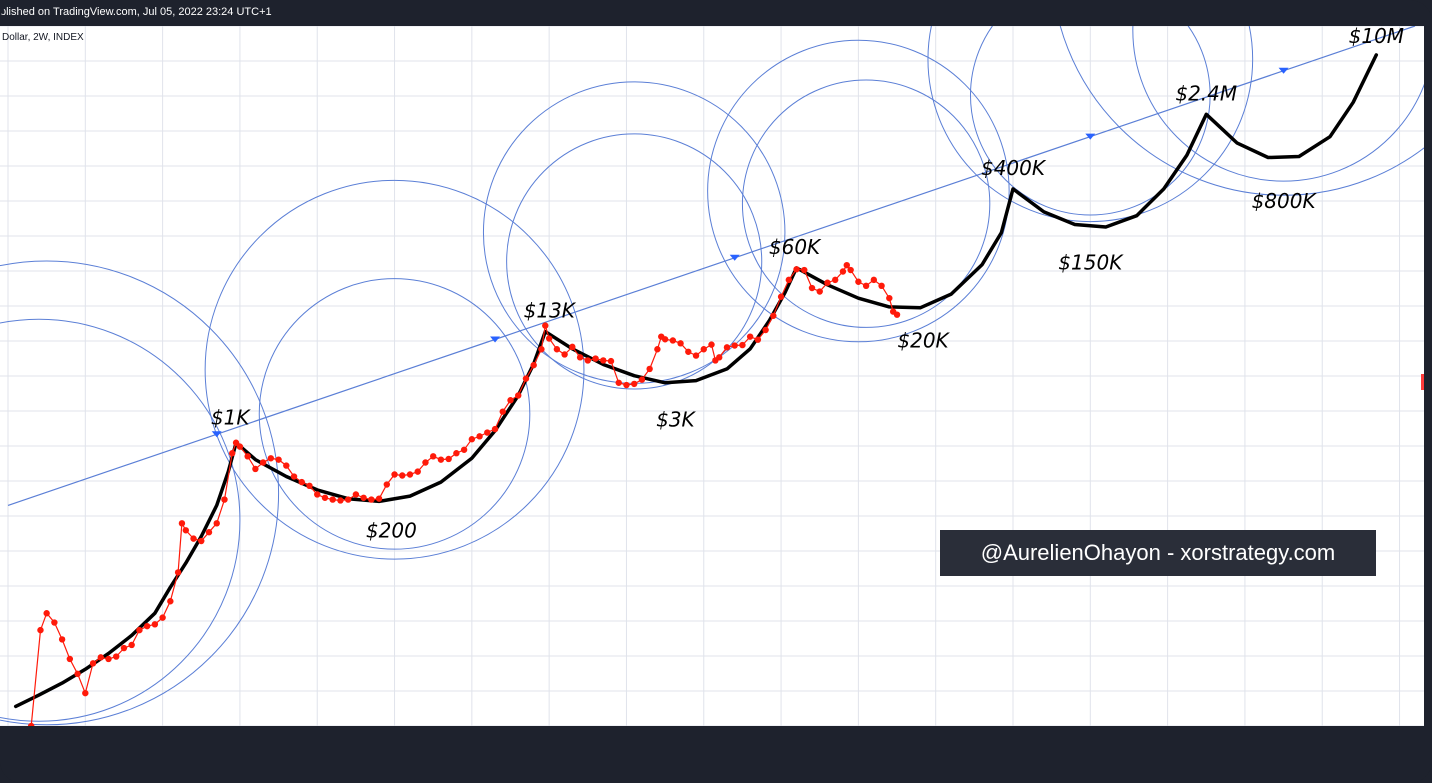  I want to click on symbol-label: Dollar, 2W, INDEX, so click(43, 37).